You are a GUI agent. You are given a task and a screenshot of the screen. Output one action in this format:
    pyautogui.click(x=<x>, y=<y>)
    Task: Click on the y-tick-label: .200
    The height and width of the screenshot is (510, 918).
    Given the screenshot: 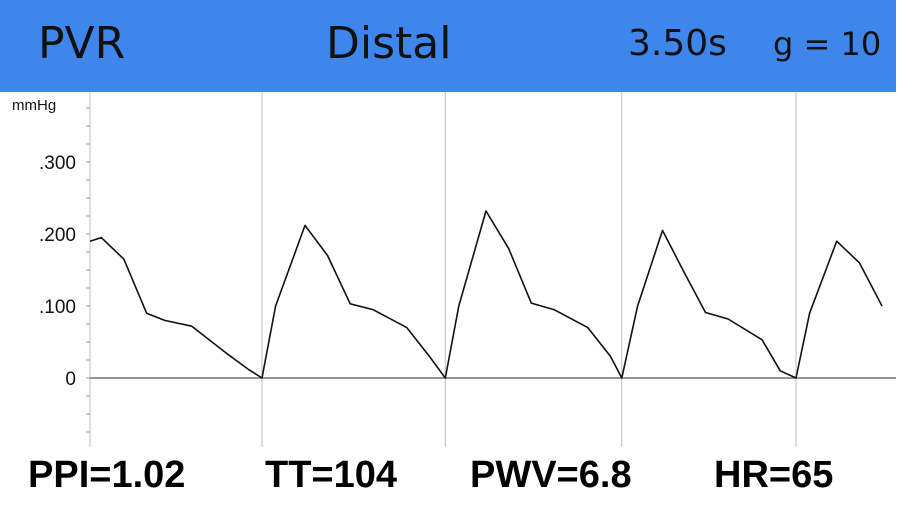 What is the action you would take?
    pyautogui.click(x=57, y=235)
    